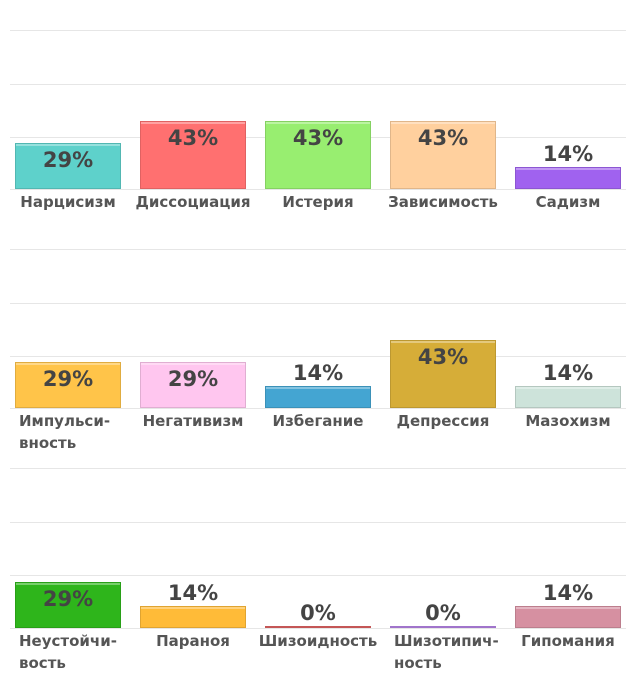 This screenshot has width=635, height=690. Describe the element at coordinates (568, 202) in the screenshot. I see `category-label: Садизм` at that location.